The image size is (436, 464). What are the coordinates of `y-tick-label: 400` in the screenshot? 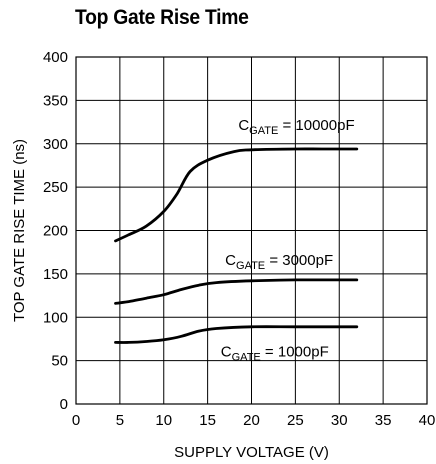 It's located at (55, 57).